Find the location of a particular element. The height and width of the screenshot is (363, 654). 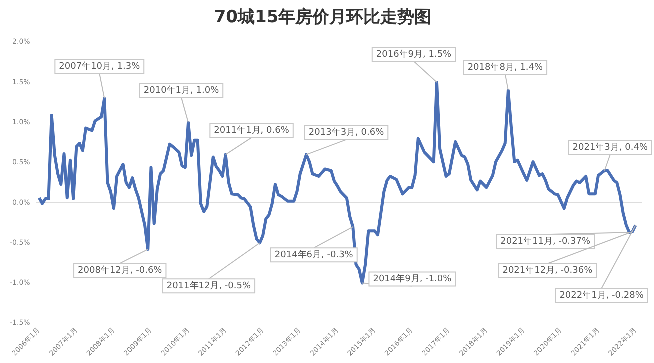

annotation: 2008年12月, -0.6% is located at coordinates (120, 270).